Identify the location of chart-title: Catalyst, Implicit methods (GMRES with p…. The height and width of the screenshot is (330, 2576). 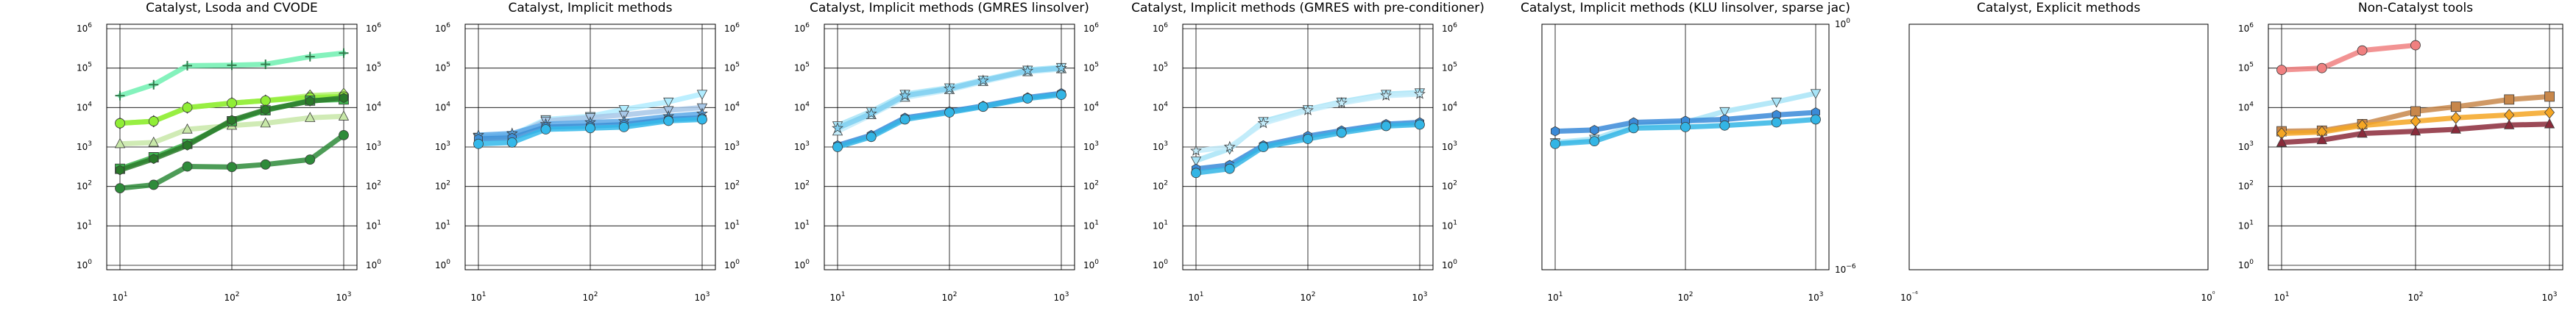
(1308, 8).